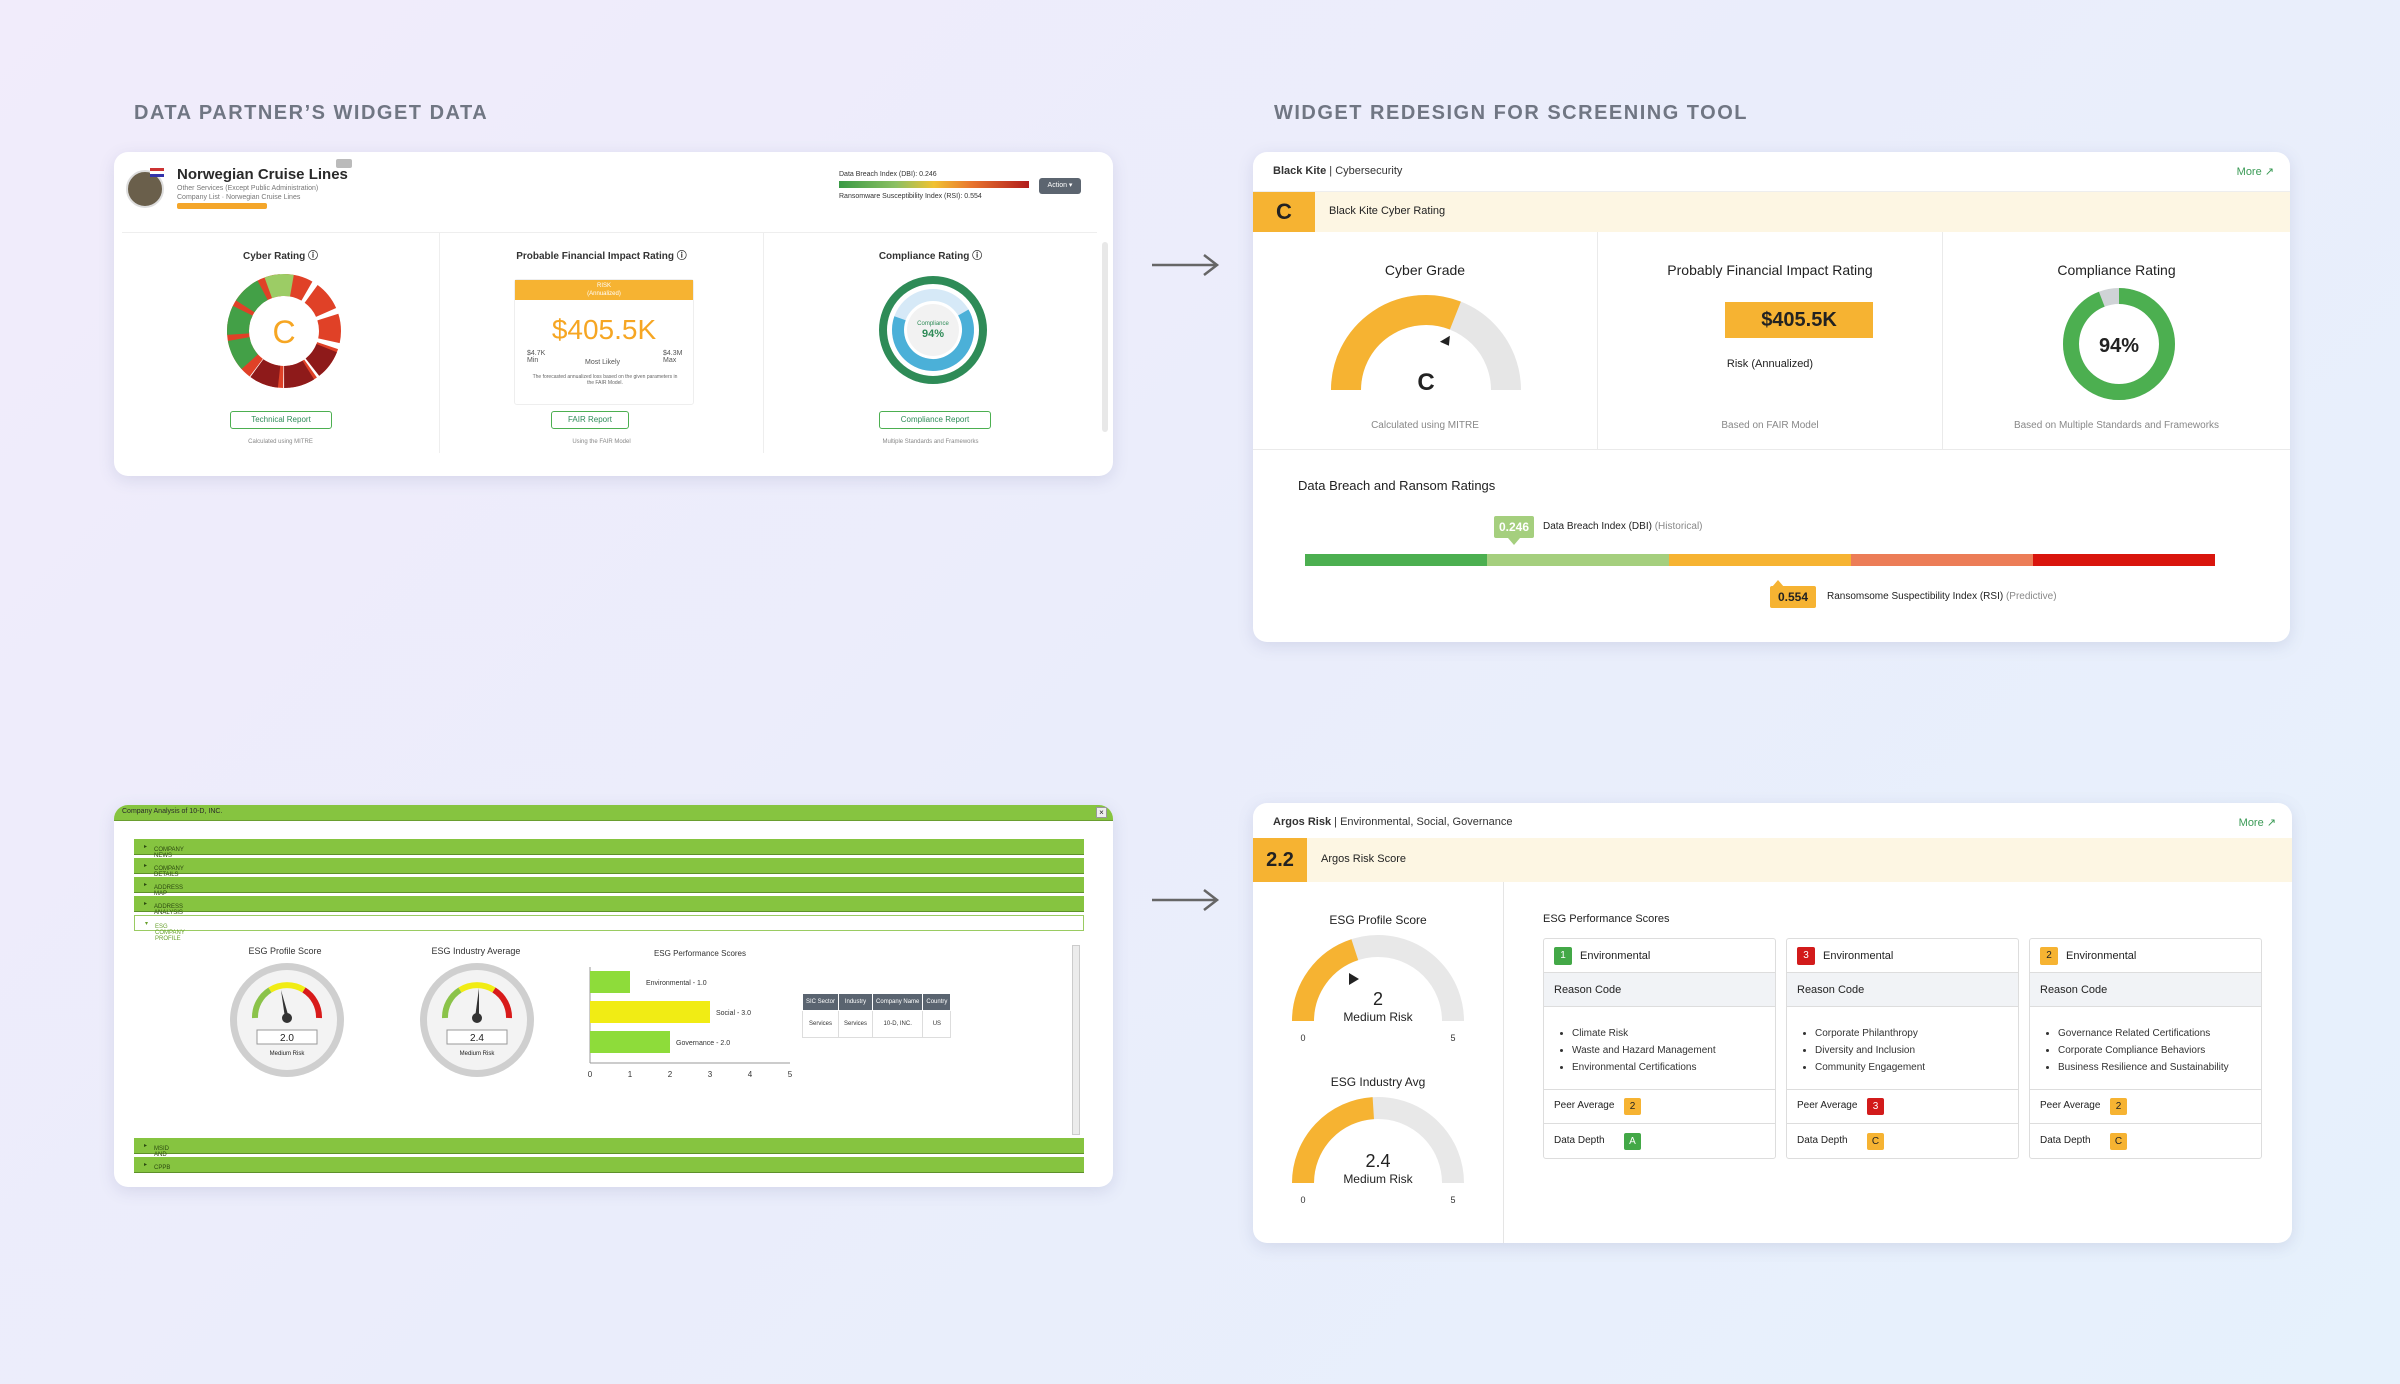 Image resolution: width=2400 pixels, height=1384 pixels. I want to click on external-link-icon: ↗, so click(2271, 823).